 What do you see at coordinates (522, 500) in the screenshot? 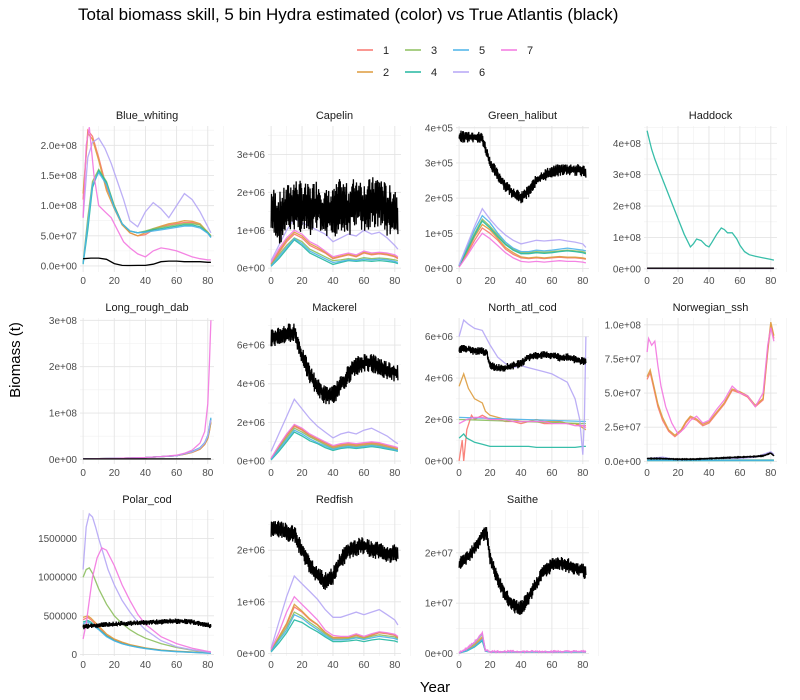
I see `panel-title: Saithe` at bounding box center [522, 500].